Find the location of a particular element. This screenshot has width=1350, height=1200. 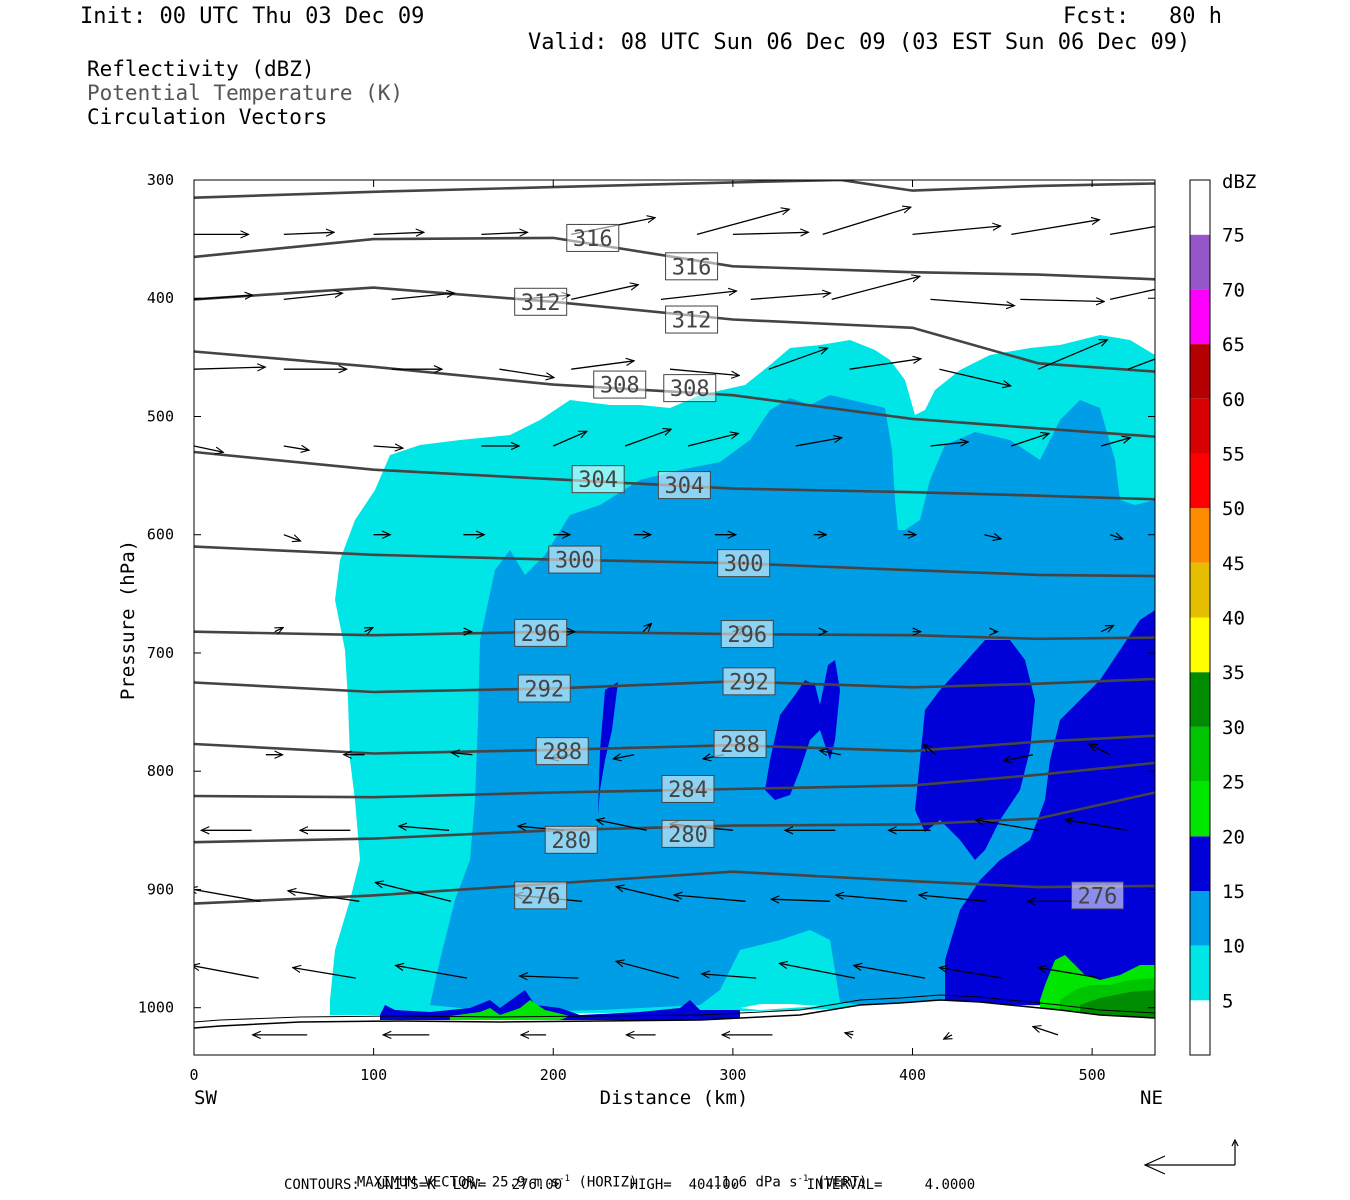

contour-label: 280 is located at coordinates (688, 835).